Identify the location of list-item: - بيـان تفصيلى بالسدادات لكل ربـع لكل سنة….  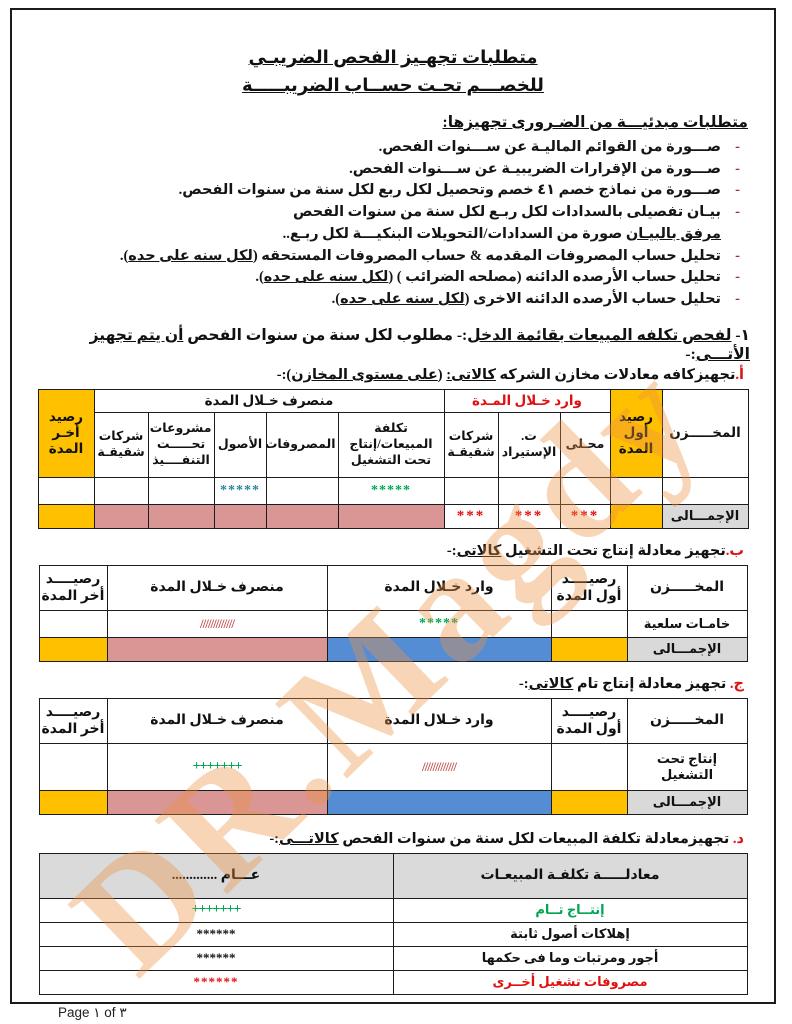
(388, 224).